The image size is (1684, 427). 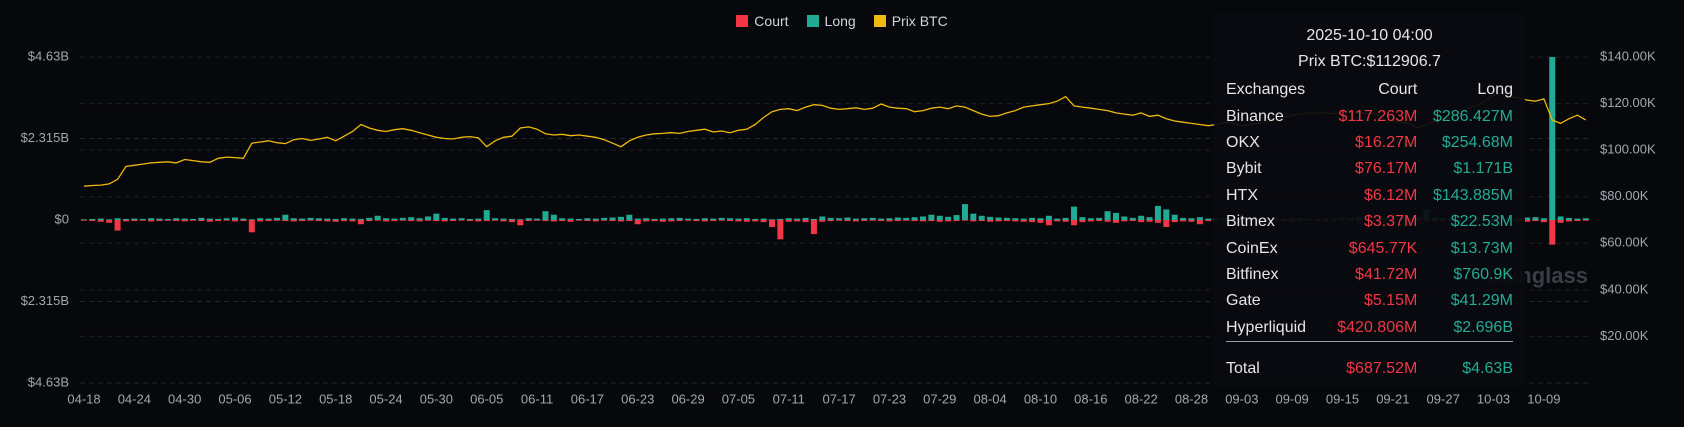 I want to click on x-tick-label: 04-24, so click(x=134, y=398).